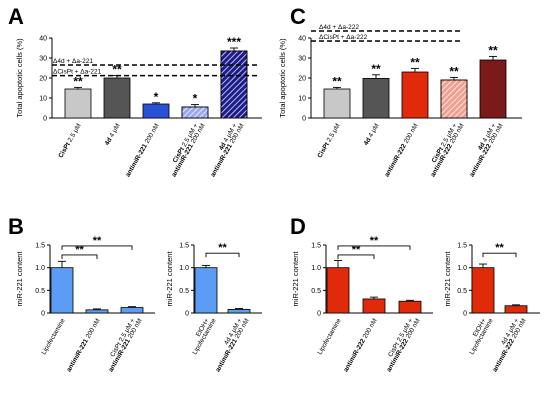 The width and height of the screenshot is (550, 409). What do you see at coordinates (298, 226) in the screenshot?
I see `panel-letter: D` at bounding box center [298, 226].